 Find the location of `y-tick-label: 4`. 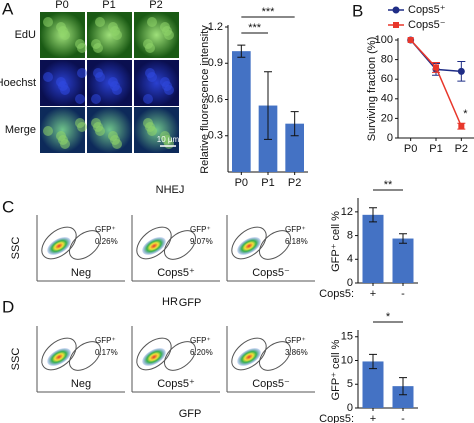

y-tick-label: 4 is located at coordinates (350, 259).